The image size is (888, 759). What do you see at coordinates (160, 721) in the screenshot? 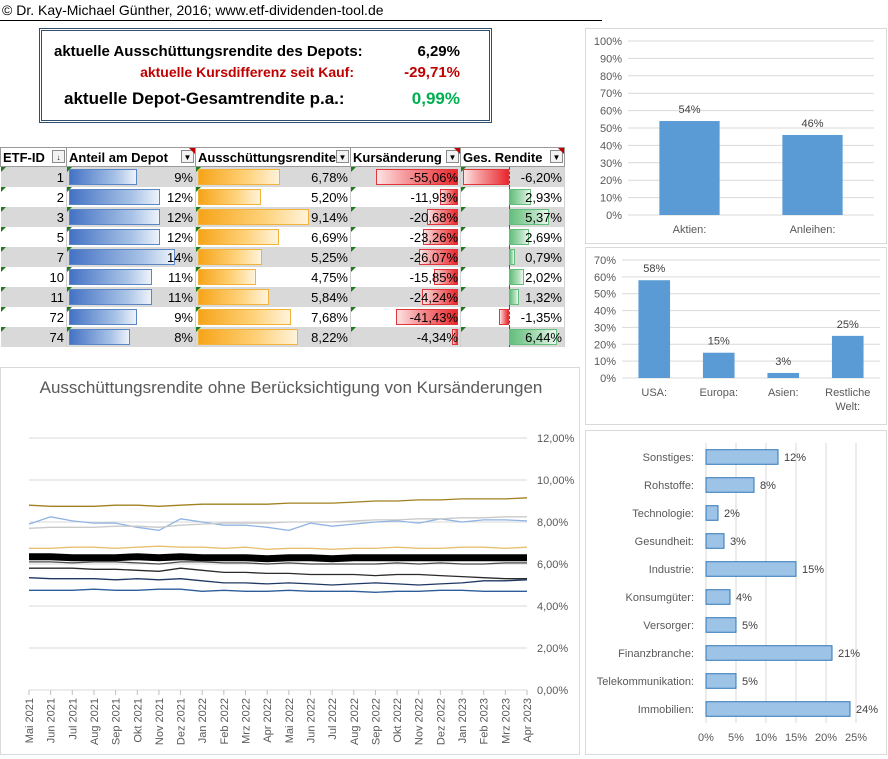
I see `x-tick-label: Nov 2021` at bounding box center [160, 721].